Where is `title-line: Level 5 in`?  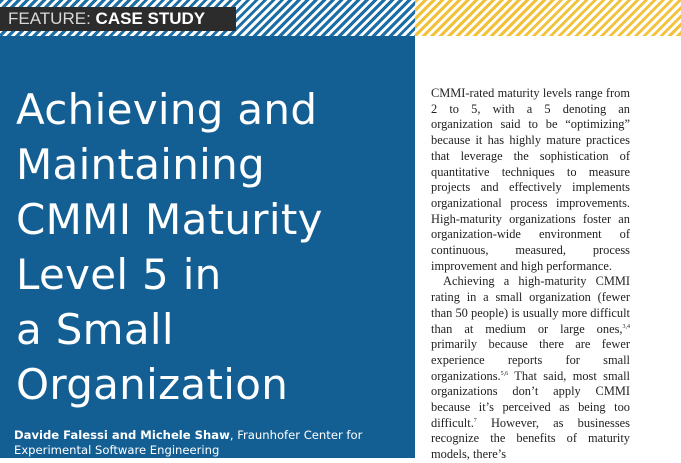
title-line: Level 5 in is located at coordinates (119, 274).